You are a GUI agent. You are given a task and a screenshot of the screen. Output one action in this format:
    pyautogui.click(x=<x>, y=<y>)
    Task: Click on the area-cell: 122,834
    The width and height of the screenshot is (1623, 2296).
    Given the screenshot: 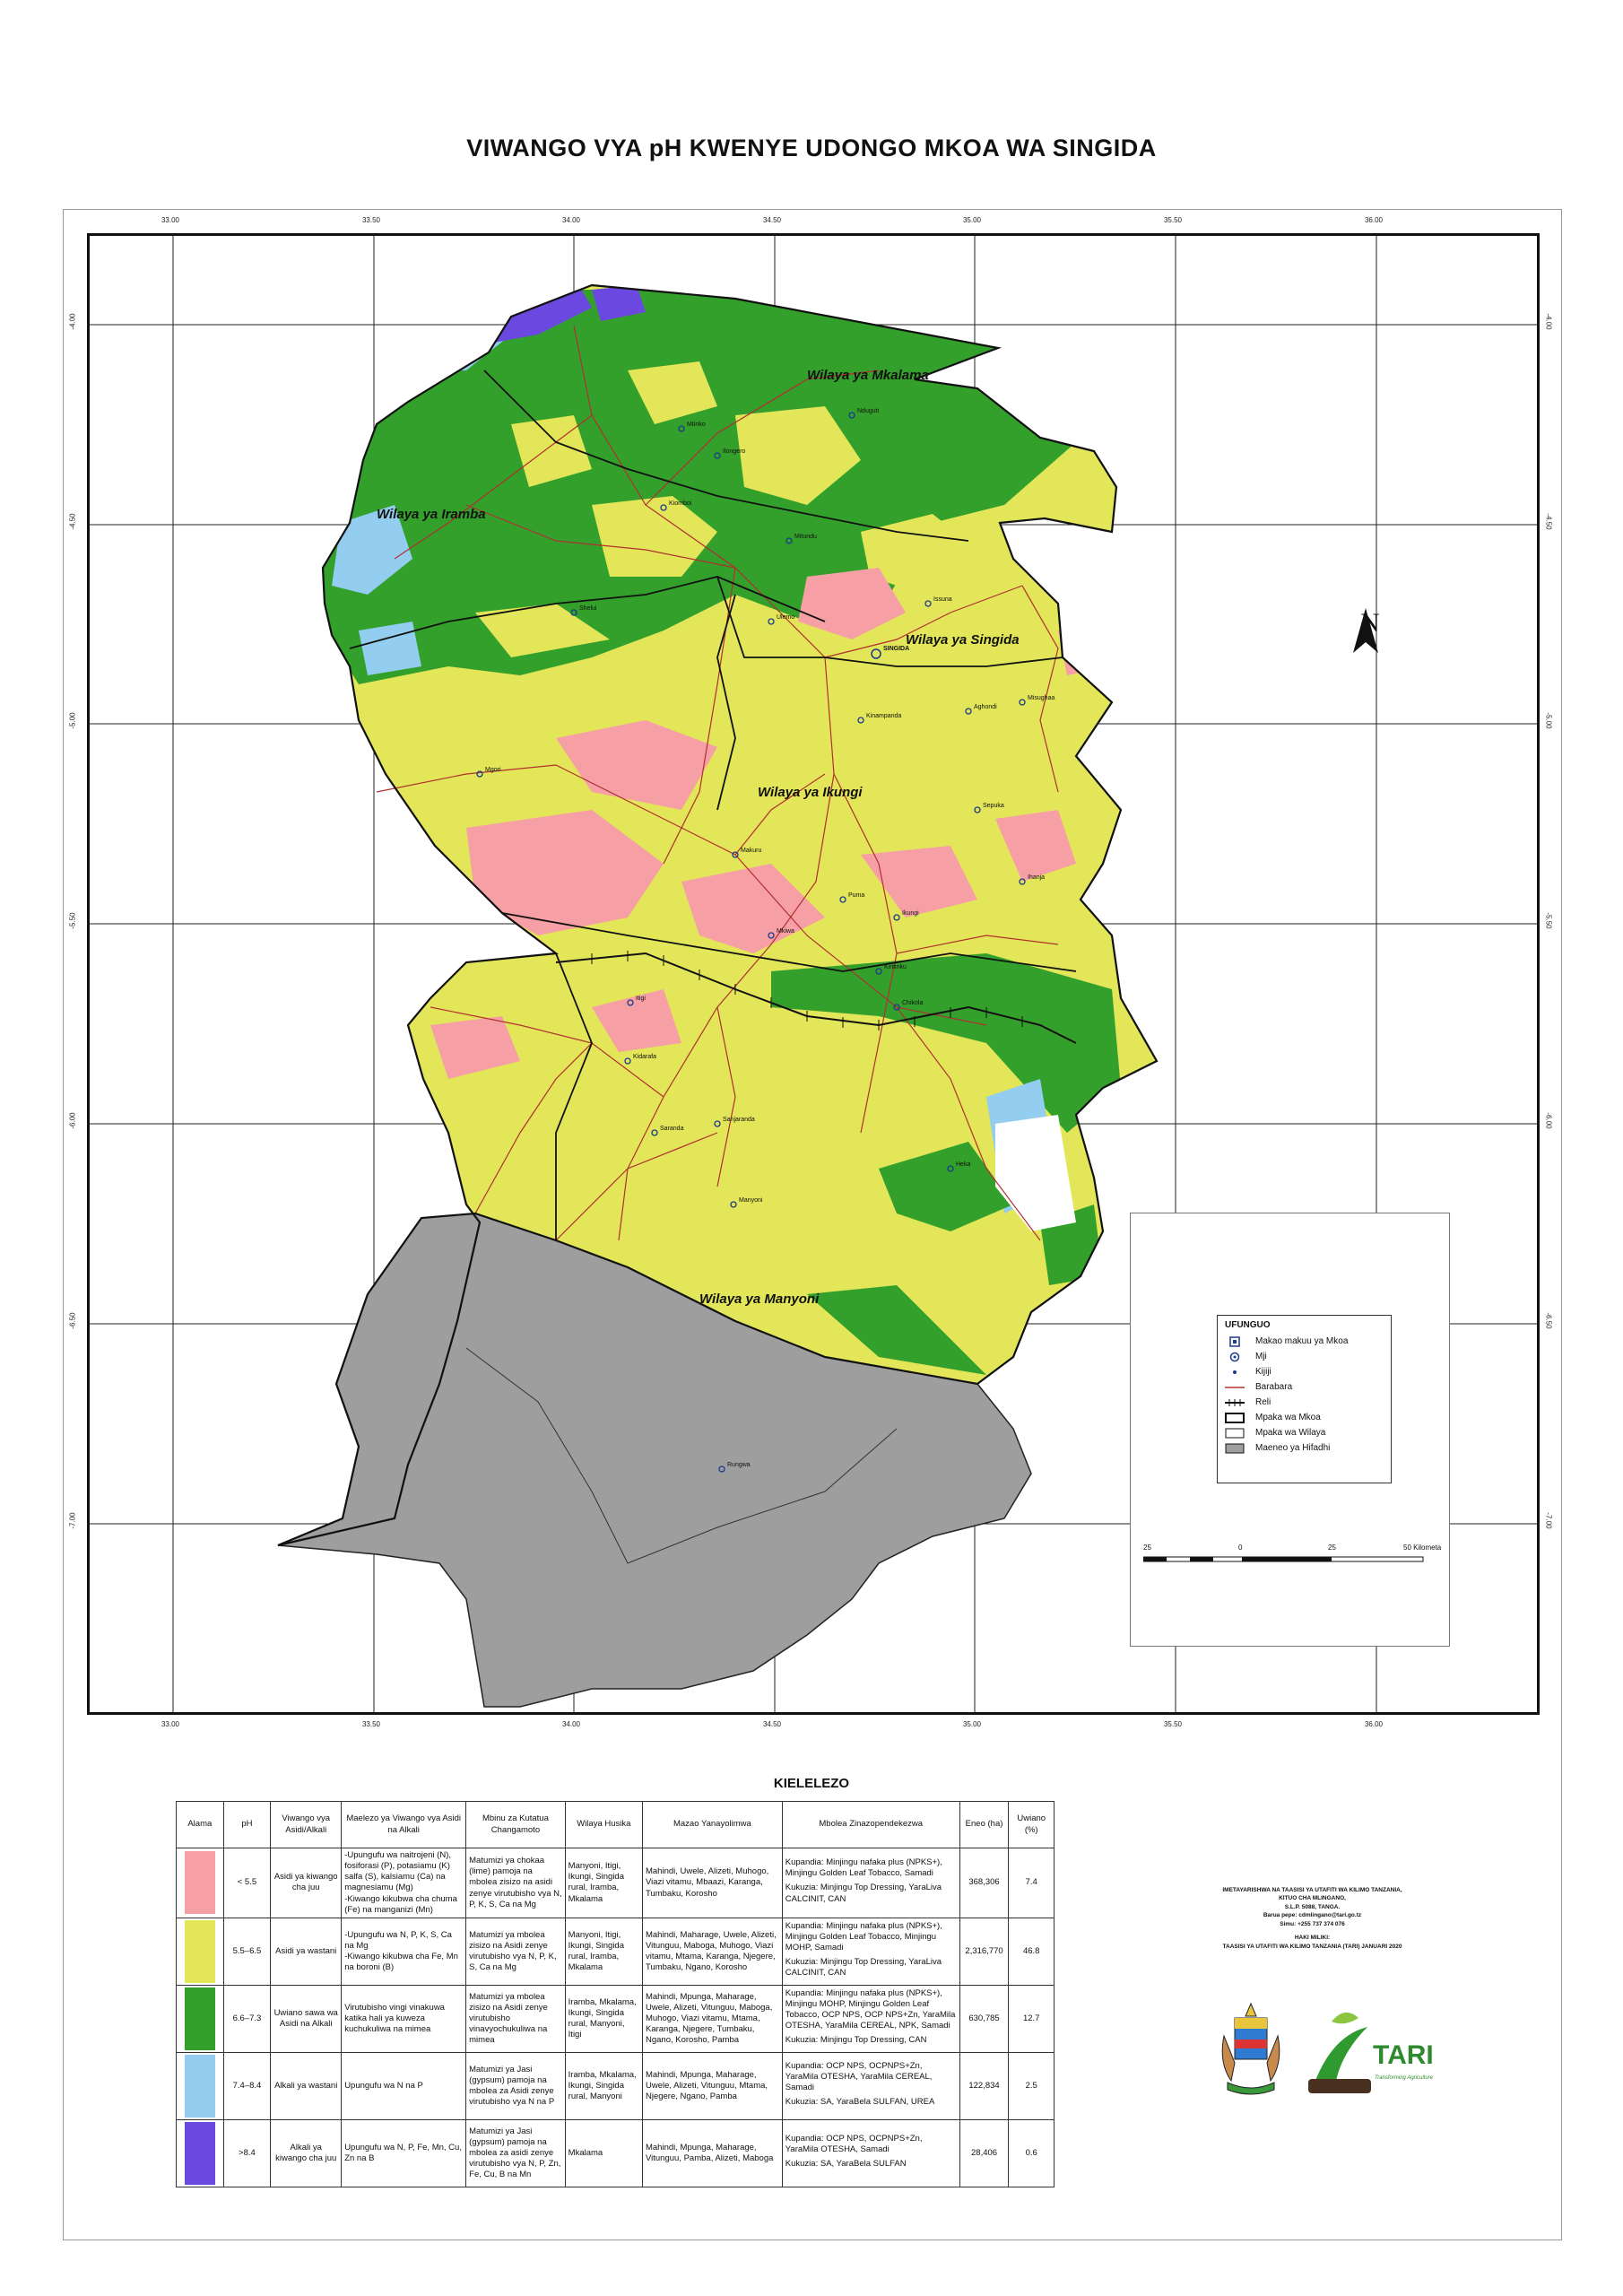 What is the action you would take?
    pyautogui.click(x=985, y=2085)
    